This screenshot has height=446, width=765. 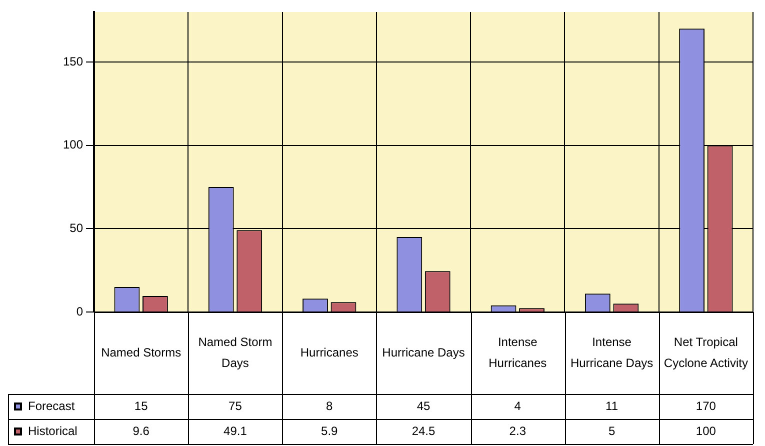 What do you see at coordinates (329, 431) in the screenshot?
I see `data-label: 5.9` at bounding box center [329, 431].